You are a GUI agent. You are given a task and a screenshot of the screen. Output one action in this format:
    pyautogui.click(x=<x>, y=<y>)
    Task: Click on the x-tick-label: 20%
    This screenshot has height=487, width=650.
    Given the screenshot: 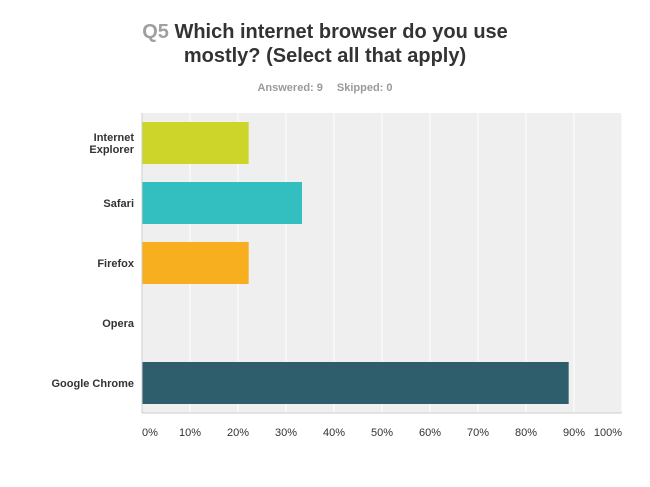 What is the action you would take?
    pyautogui.click(x=238, y=433)
    